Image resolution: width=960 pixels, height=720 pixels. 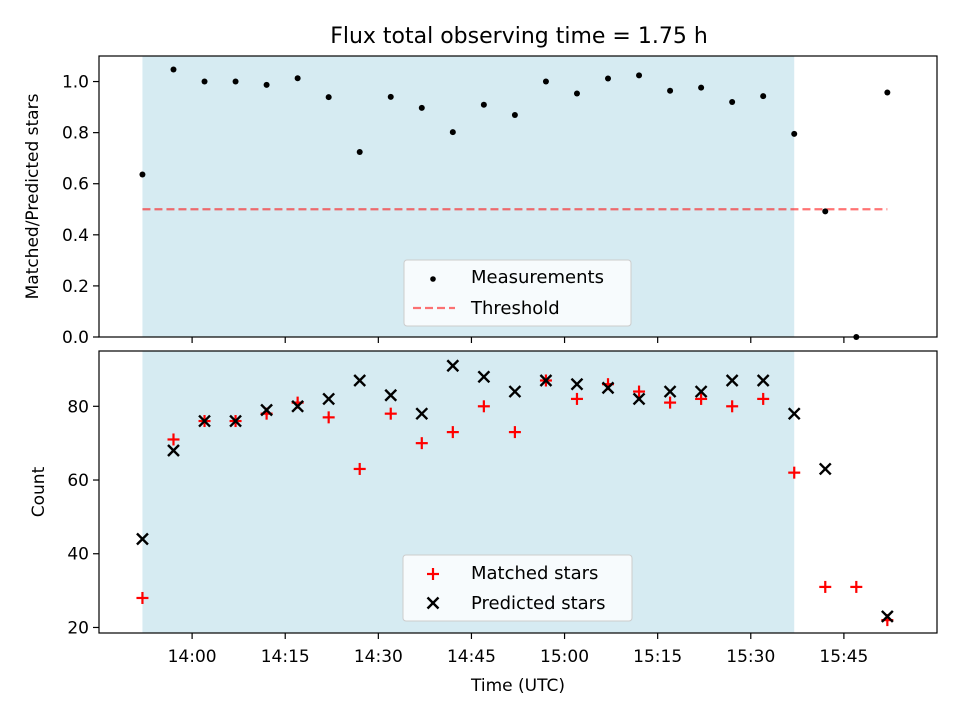 What do you see at coordinates (564, 657) in the screenshot?
I see `bottom-x-tick-label: 15:00` at bounding box center [564, 657].